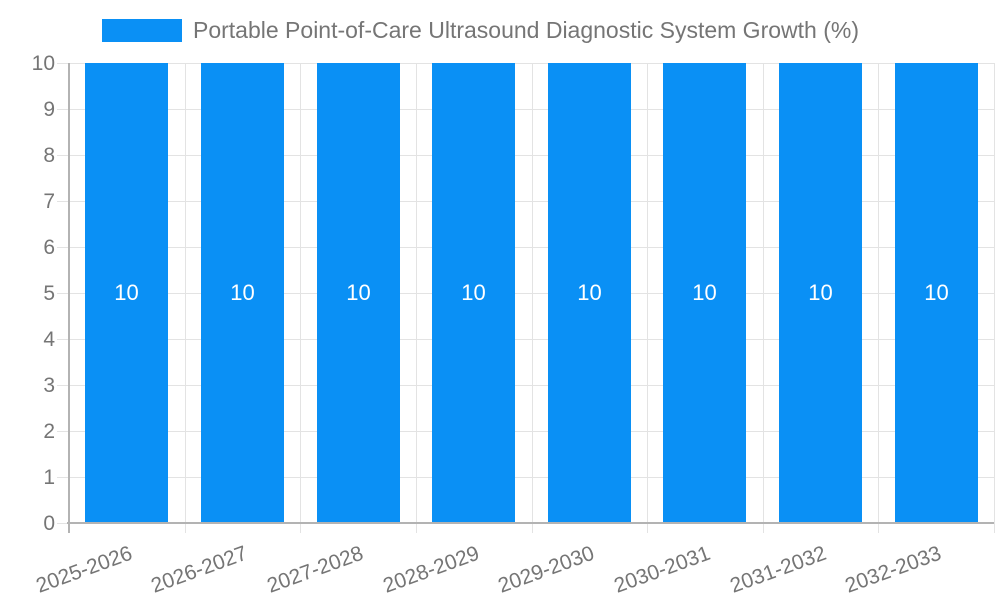 The width and height of the screenshot is (1000, 600). What do you see at coordinates (892, 569) in the screenshot?
I see `x-axis-tick-label: 2032-2033` at bounding box center [892, 569].